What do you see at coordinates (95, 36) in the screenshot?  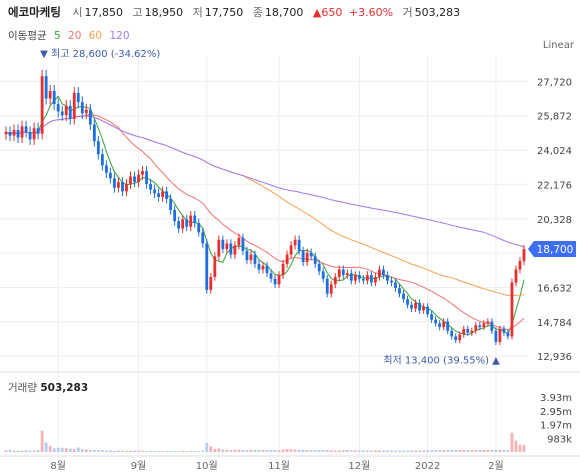 I see `ma-60-legend: 60` at bounding box center [95, 36].